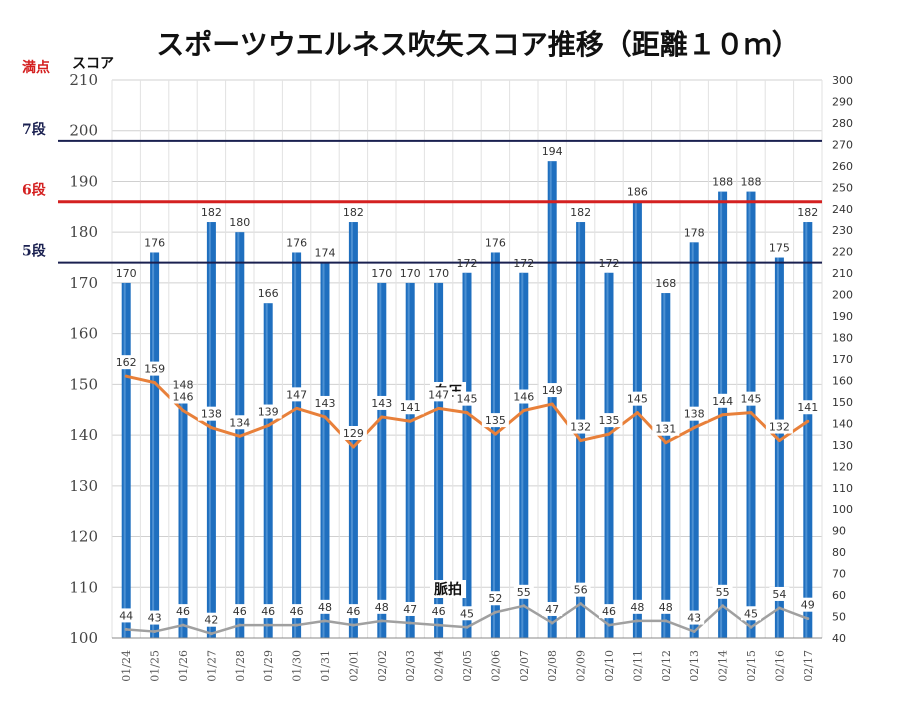  I want to click on line-data-label: 139, so click(268, 412).